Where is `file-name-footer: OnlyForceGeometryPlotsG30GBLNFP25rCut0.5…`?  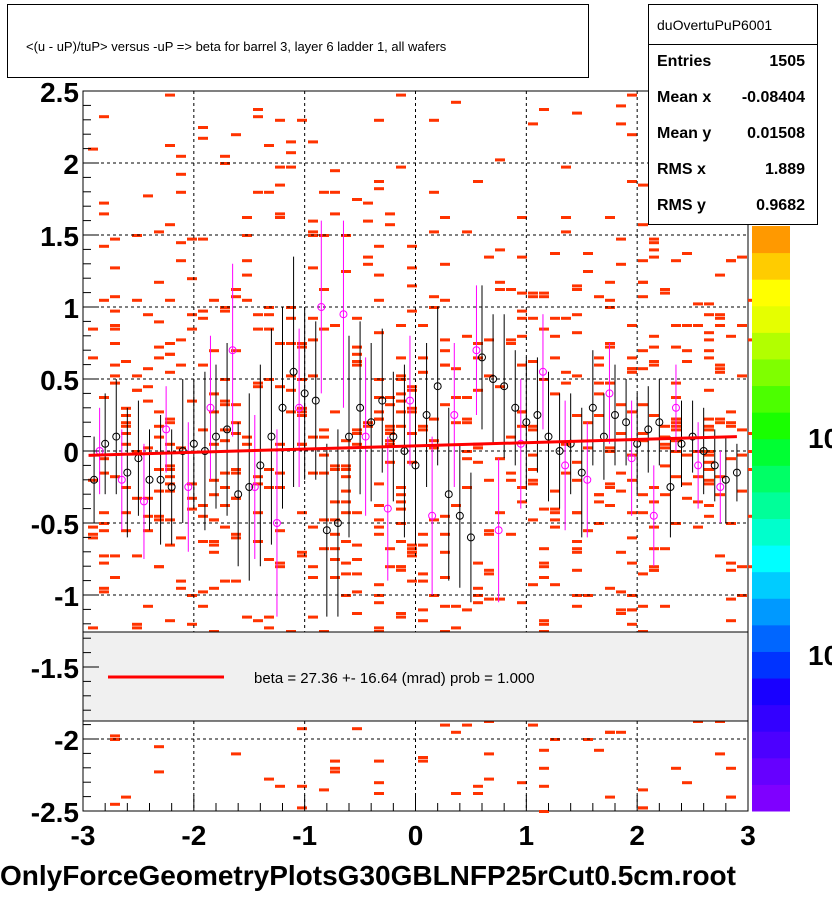 file-name-footer: OnlyForceGeometryPlotsG30GBLNFP25rCut0.5… is located at coordinates (368, 875).